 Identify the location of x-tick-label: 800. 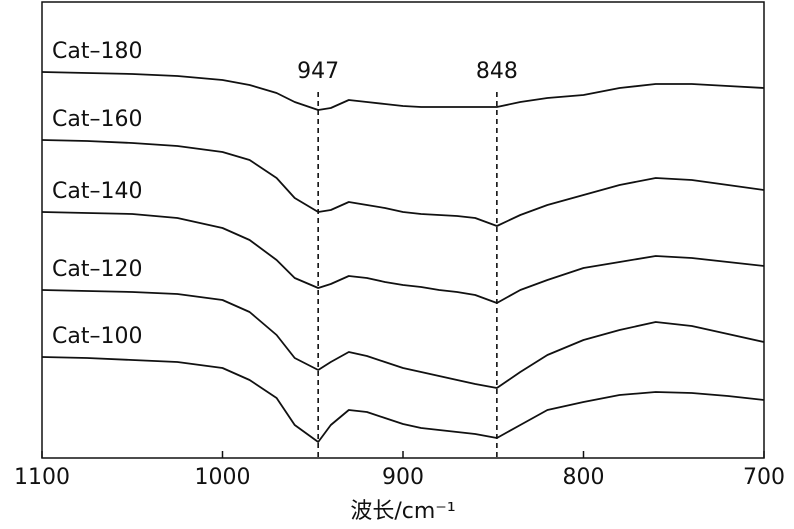
(584, 477).